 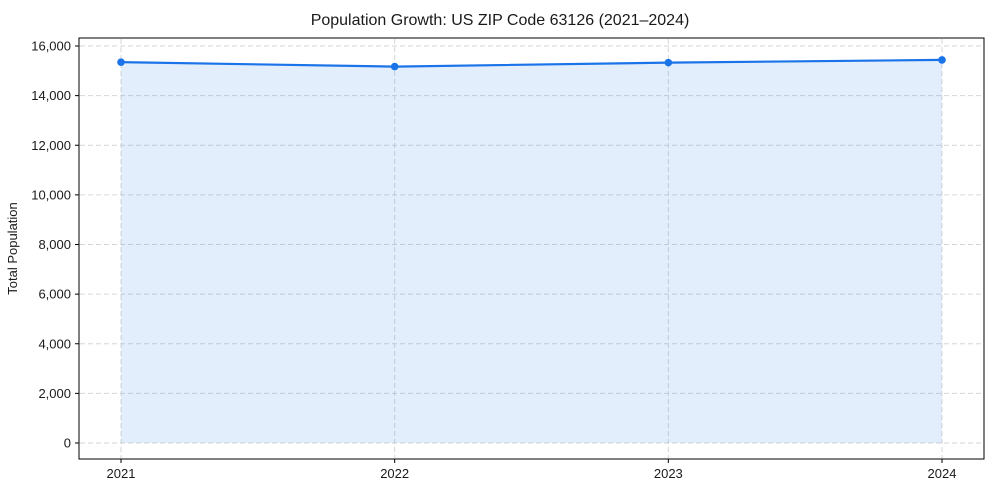 What do you see at coordinates (51, 95) in the screenshot?
I see `y-tick-label: 14,000` at bounding box center [51, 95].